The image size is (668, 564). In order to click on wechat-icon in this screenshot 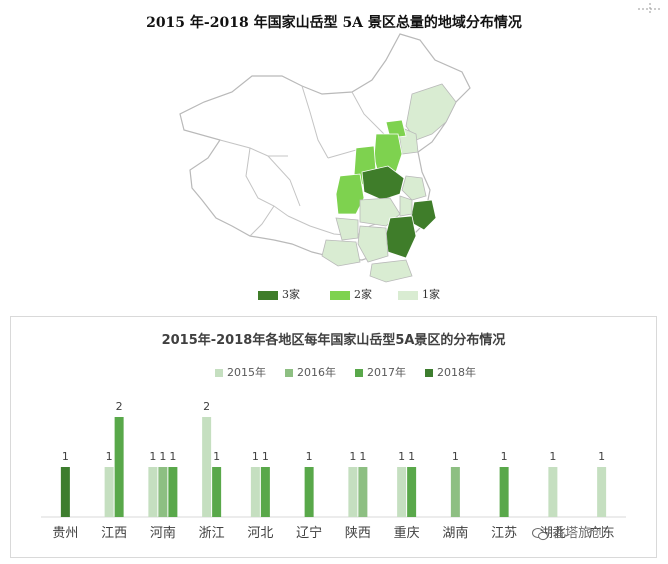, I will do `click(540, 533)`.